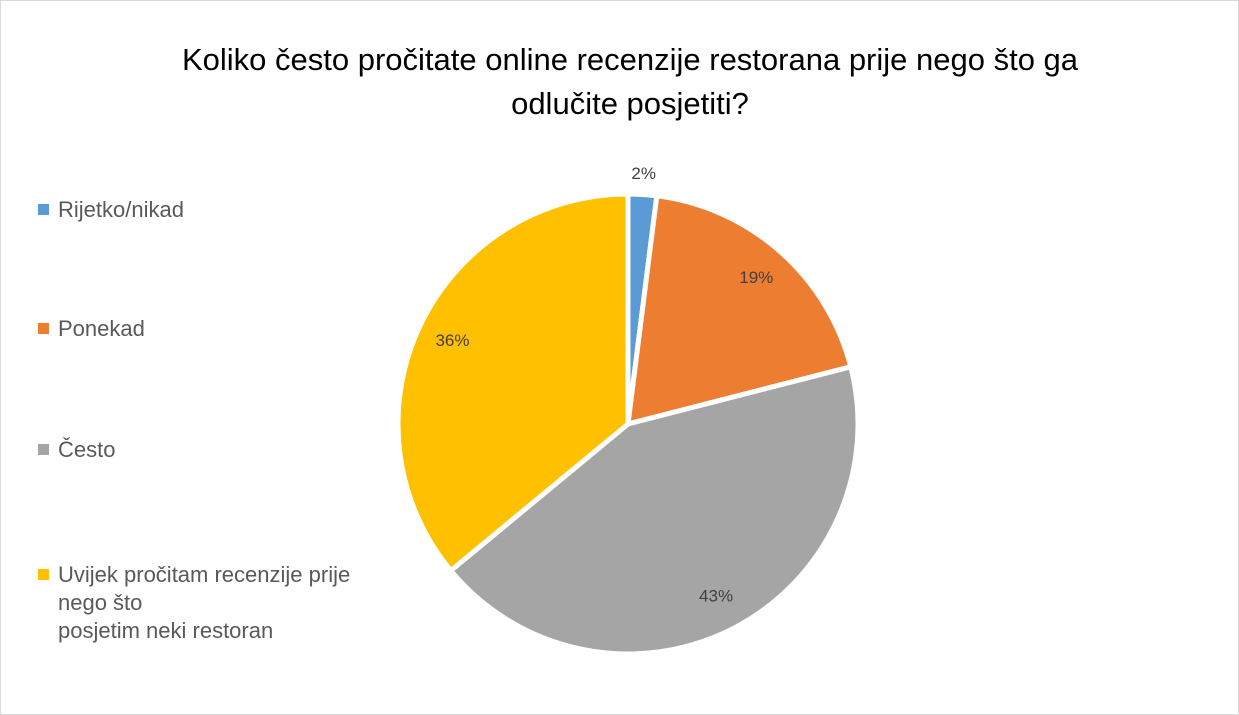 Image resolution: width=1239 pixels, height=715 pixels. Describe the element at coordinates (101, 328) in the screenshot. I see `legend-label: Ponekad` at that location.